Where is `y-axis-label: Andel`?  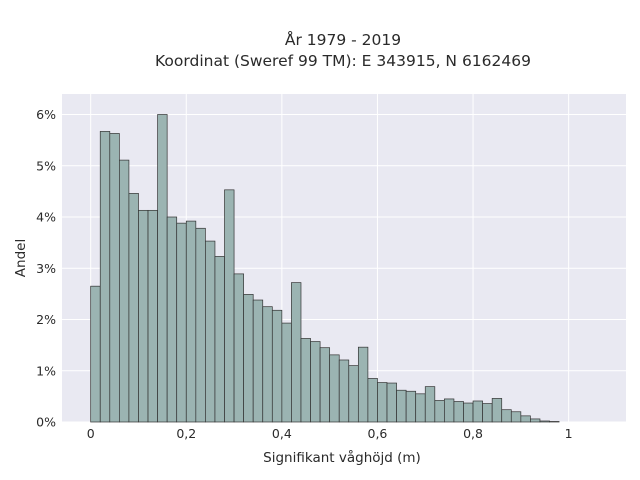 y-axis-label: Andel is located at coordinates (21, 258).